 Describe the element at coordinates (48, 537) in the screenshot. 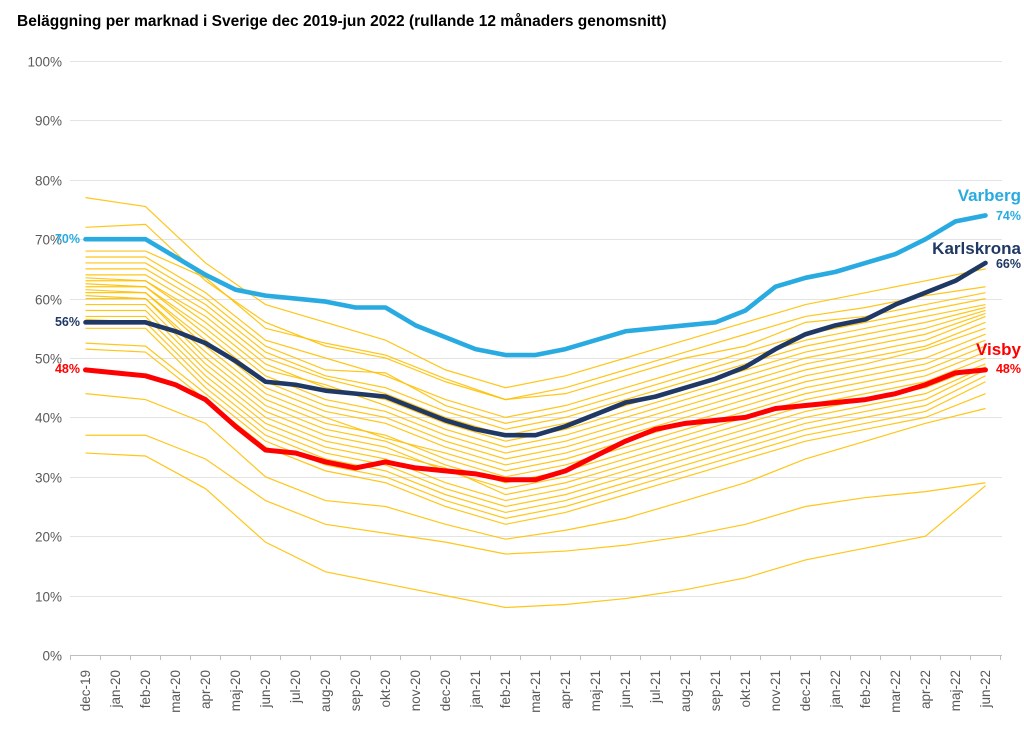

I see `svg-text: 20%` at that location.